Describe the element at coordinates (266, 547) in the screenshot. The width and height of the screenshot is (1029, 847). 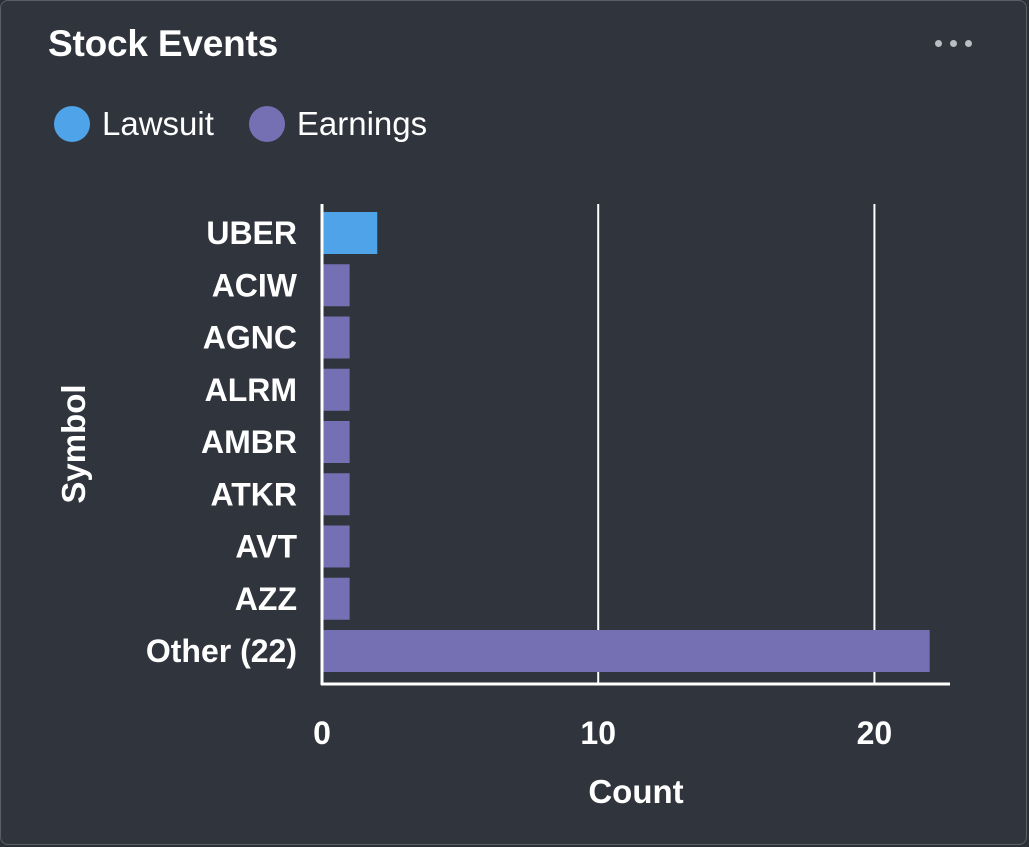
I see `y-tick-label: AVT` at that location.